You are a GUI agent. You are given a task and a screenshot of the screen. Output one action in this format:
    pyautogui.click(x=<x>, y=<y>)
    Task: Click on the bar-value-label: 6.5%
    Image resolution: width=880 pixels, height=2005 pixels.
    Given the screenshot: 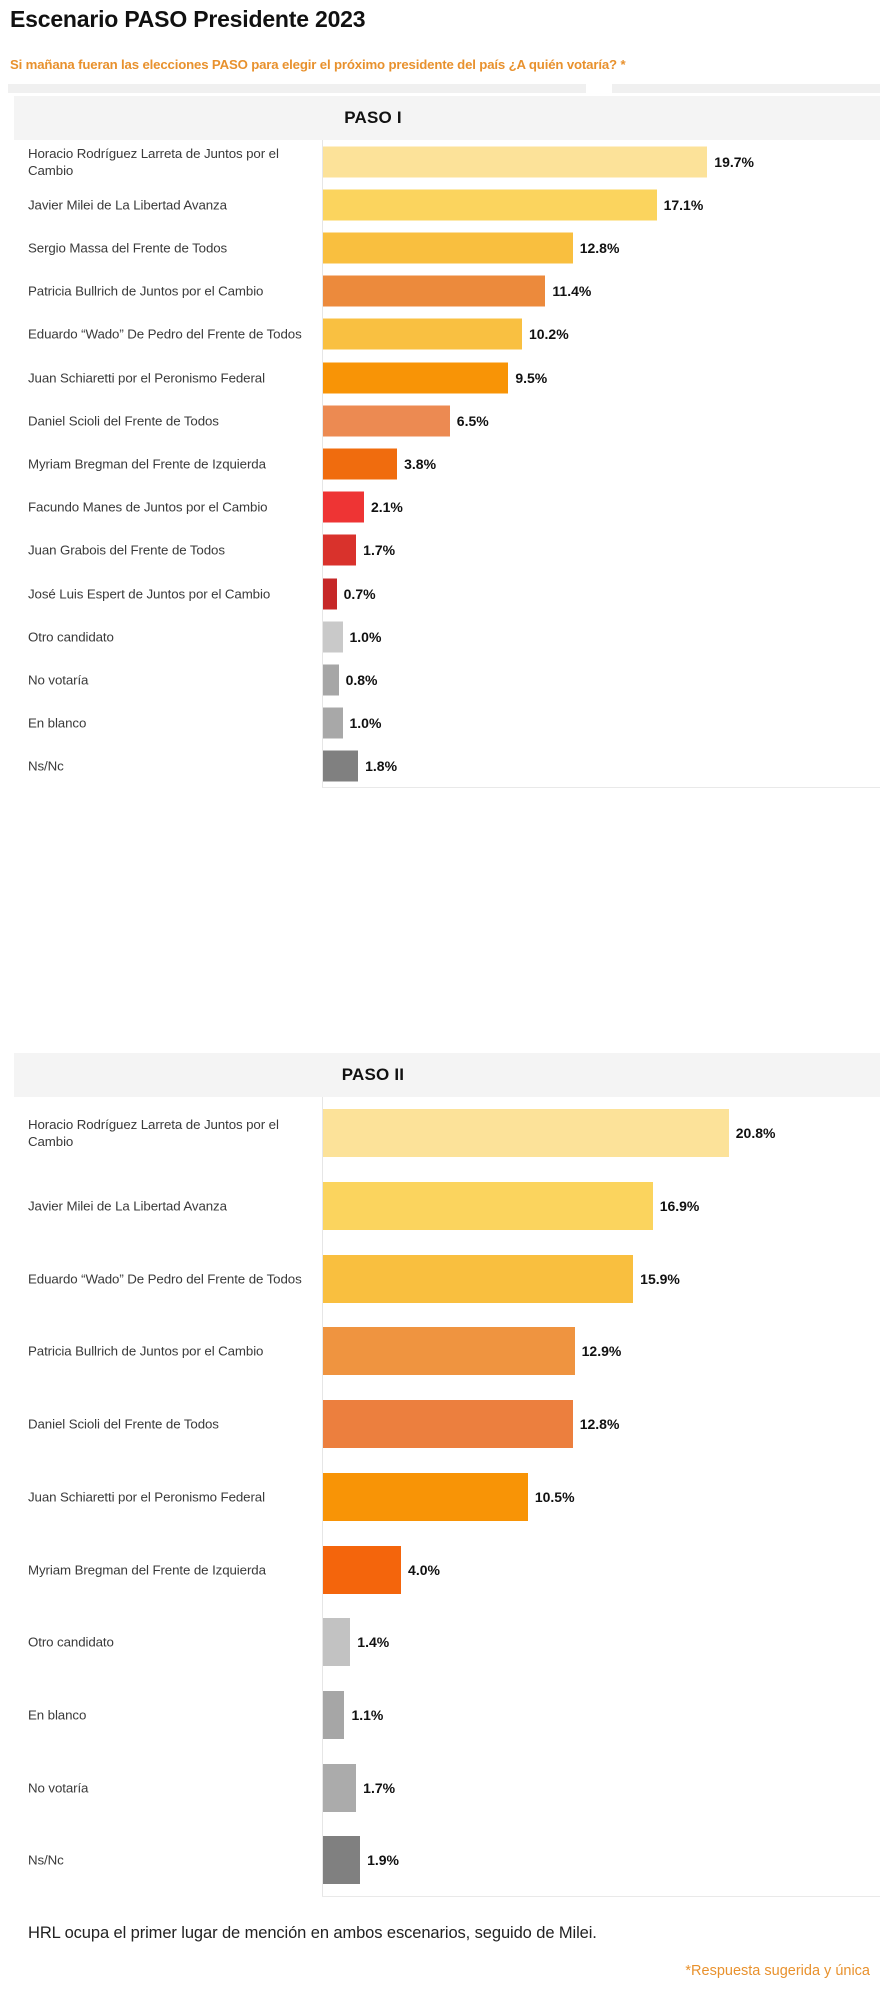 What is the action you would take?
    pyautogui.click(x=472, y=420)
    